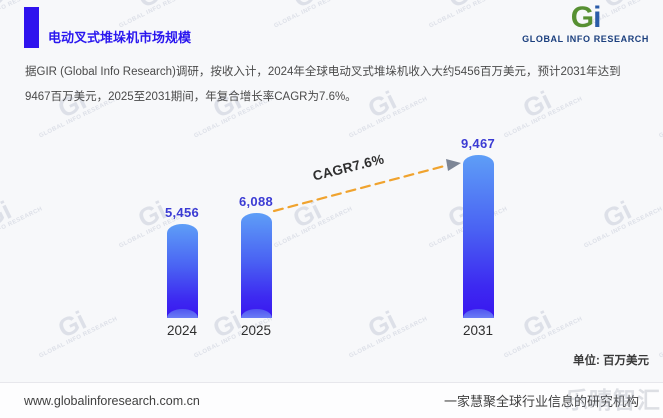  What do you see at coordinates (478, 330) in the screenshot?
I see `bar-category-label: 2031` at bounding box center [478, 330].